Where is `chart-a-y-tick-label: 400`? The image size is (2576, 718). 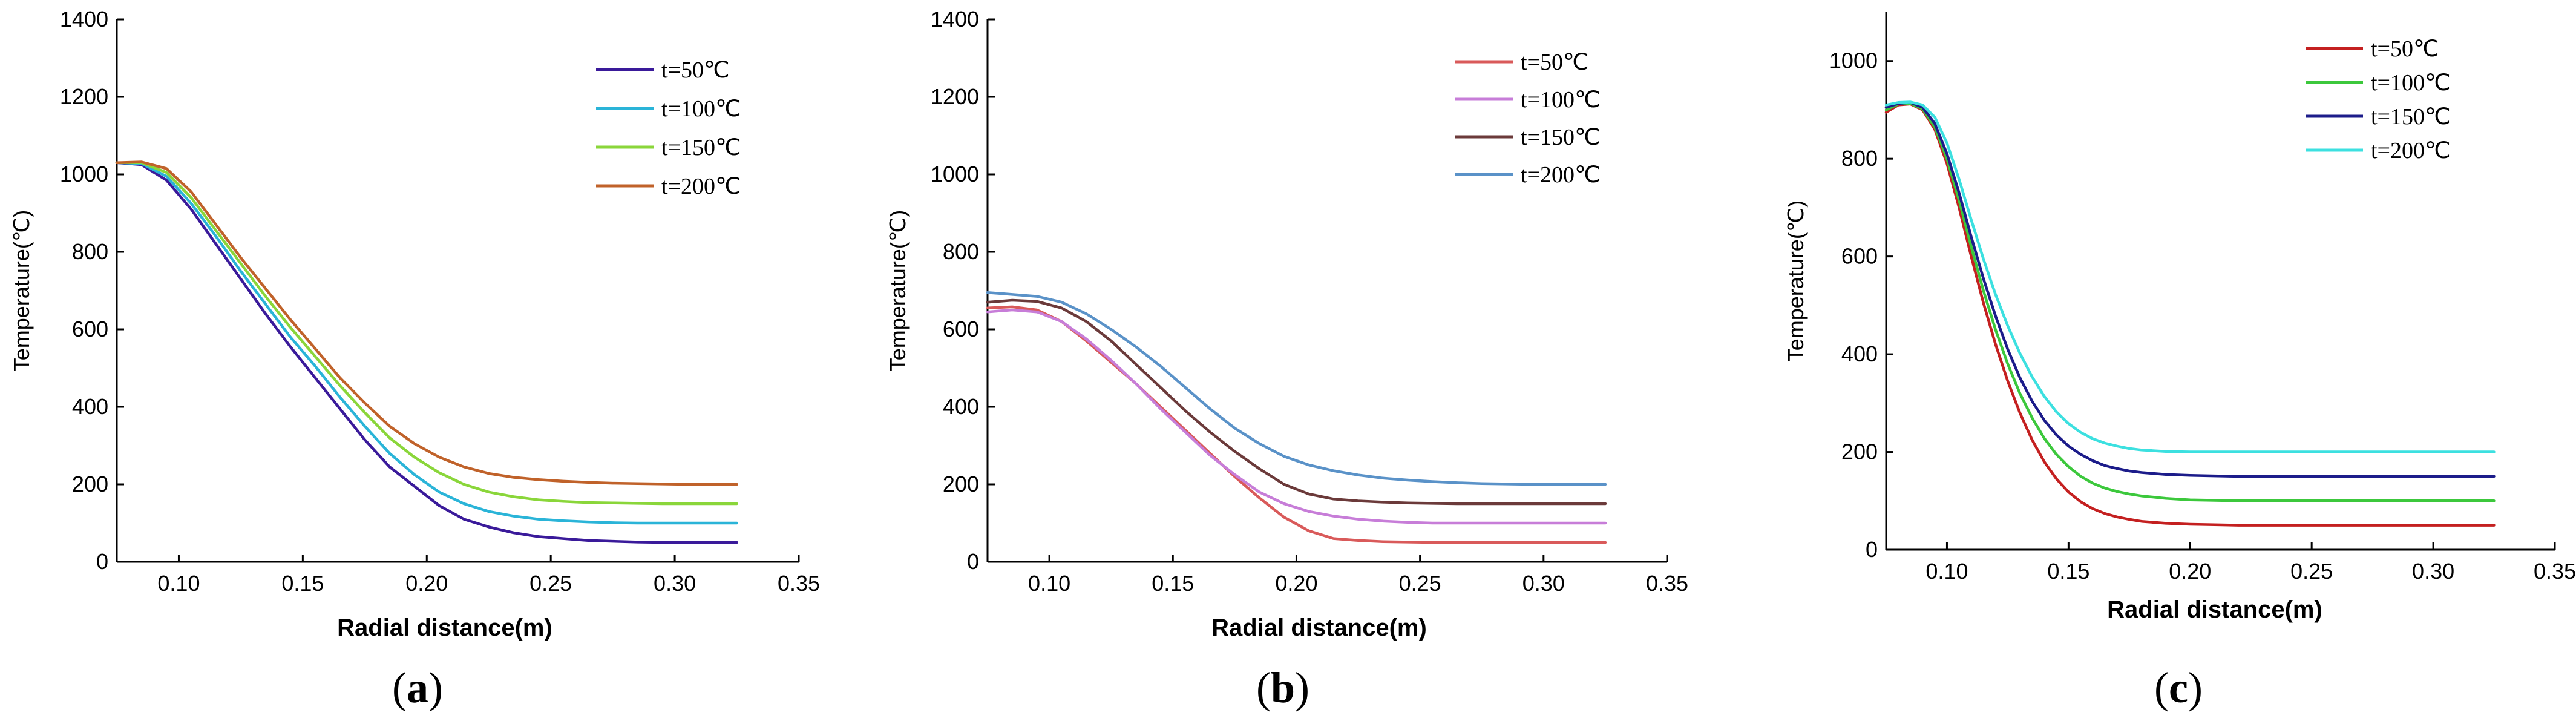
chart-a-y-tick-label: 400 is located at coordinates (90, 407).